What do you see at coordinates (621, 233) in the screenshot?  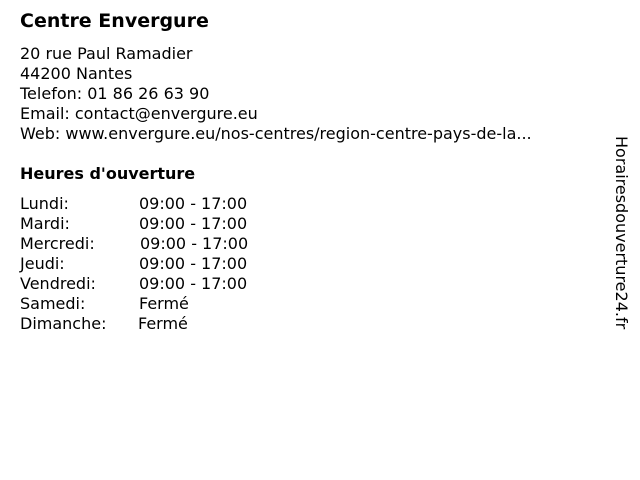 I see `watermark: Horairesdouverture24.fr` at bounding box center [621, 233].